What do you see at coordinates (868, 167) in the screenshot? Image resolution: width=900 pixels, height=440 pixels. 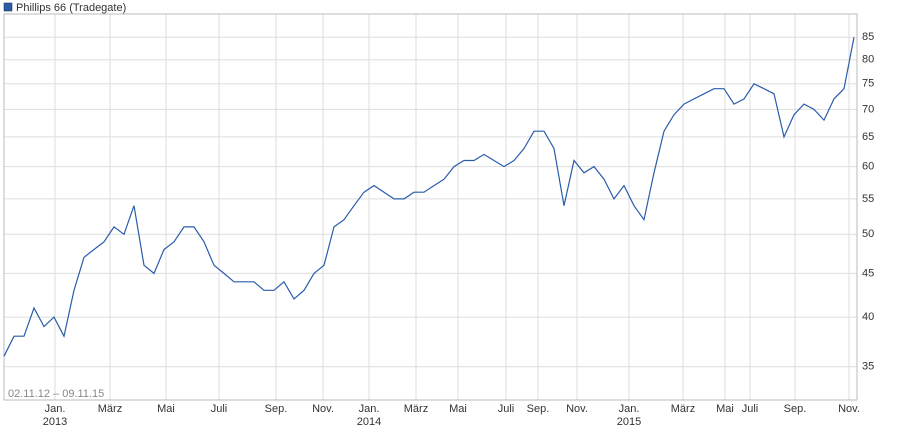 I see `y-tick-label: 60` at bounding box center [868, 167].